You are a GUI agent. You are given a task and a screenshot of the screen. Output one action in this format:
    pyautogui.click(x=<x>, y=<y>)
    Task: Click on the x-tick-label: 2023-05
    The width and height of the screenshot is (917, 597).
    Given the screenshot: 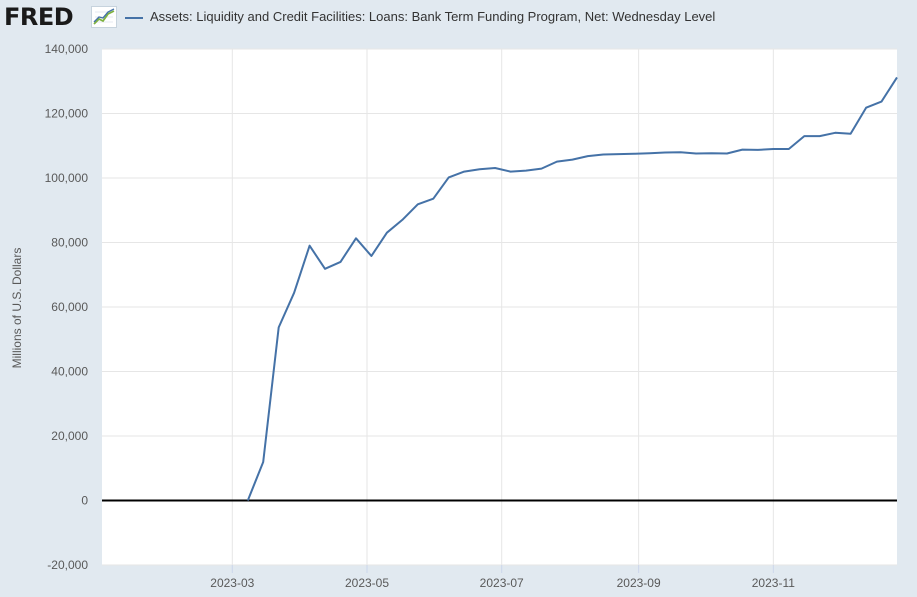 What is the action you would take?
    pyautogui.click(x=367, y=583)
    